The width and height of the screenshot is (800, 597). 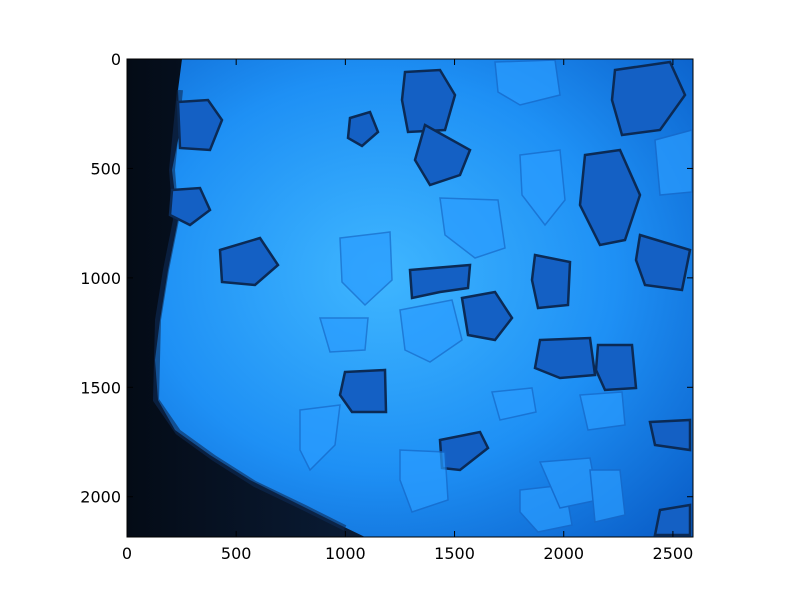 What do you see at coordinates (105, 168) in the screenshot?
I see `y-tick-label: 500` at bounding box center [105, 168].